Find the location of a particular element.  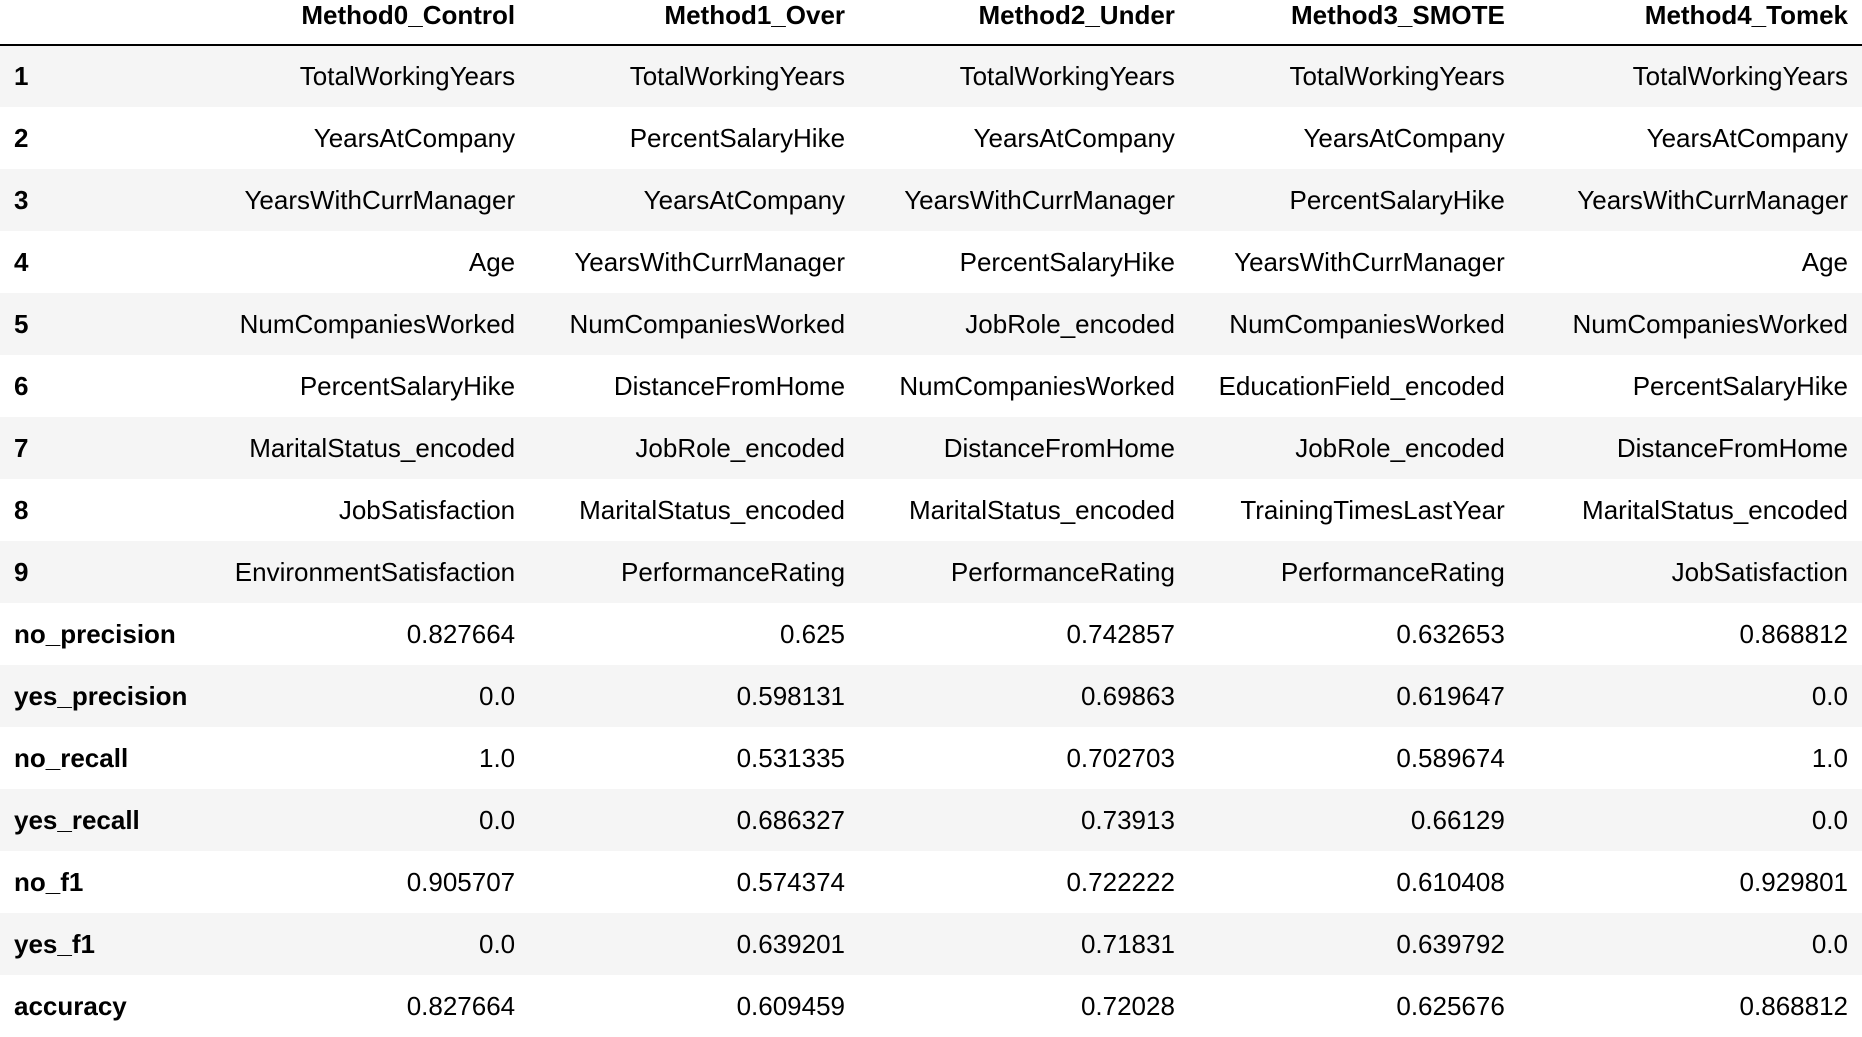

table-cell: 0.686327 is located at coordinates (791, 819).